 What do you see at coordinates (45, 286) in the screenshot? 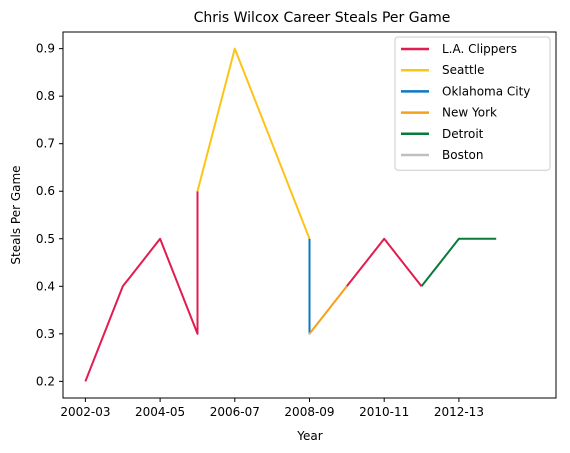
I see `y-tick-label: 0.4` at bounding box center [45, 286].